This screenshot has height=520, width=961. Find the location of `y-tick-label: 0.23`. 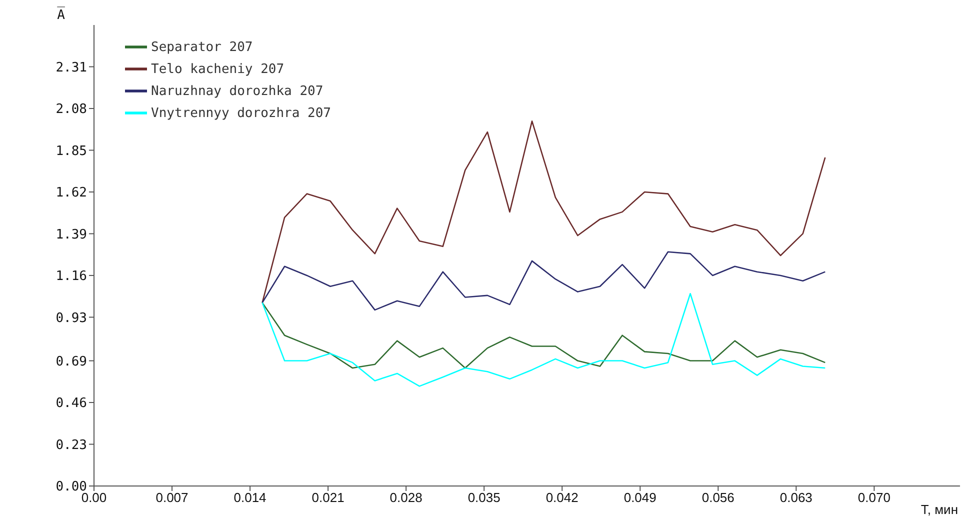

y-tick-label: 0.23 is located at coordinates (71, 445).